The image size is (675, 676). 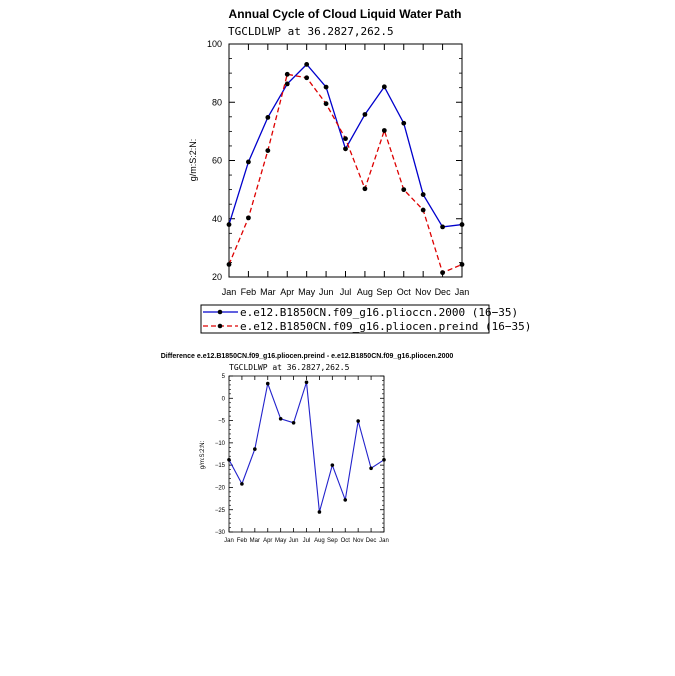 I want to click on bottom-chart-xtick-label: Jul, so click(x=307, y=541).